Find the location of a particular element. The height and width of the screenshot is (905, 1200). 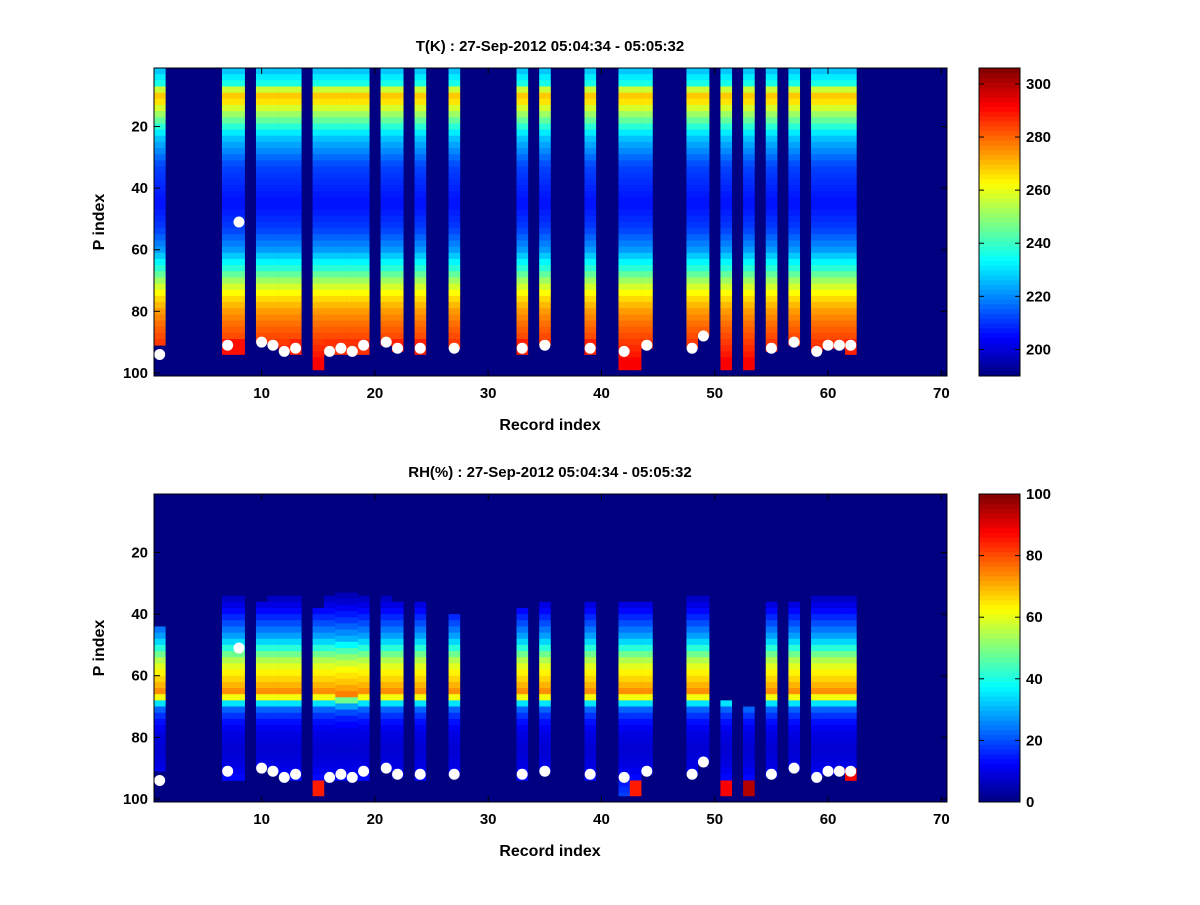

temperature-record-column is located at coordinates (318, 219).